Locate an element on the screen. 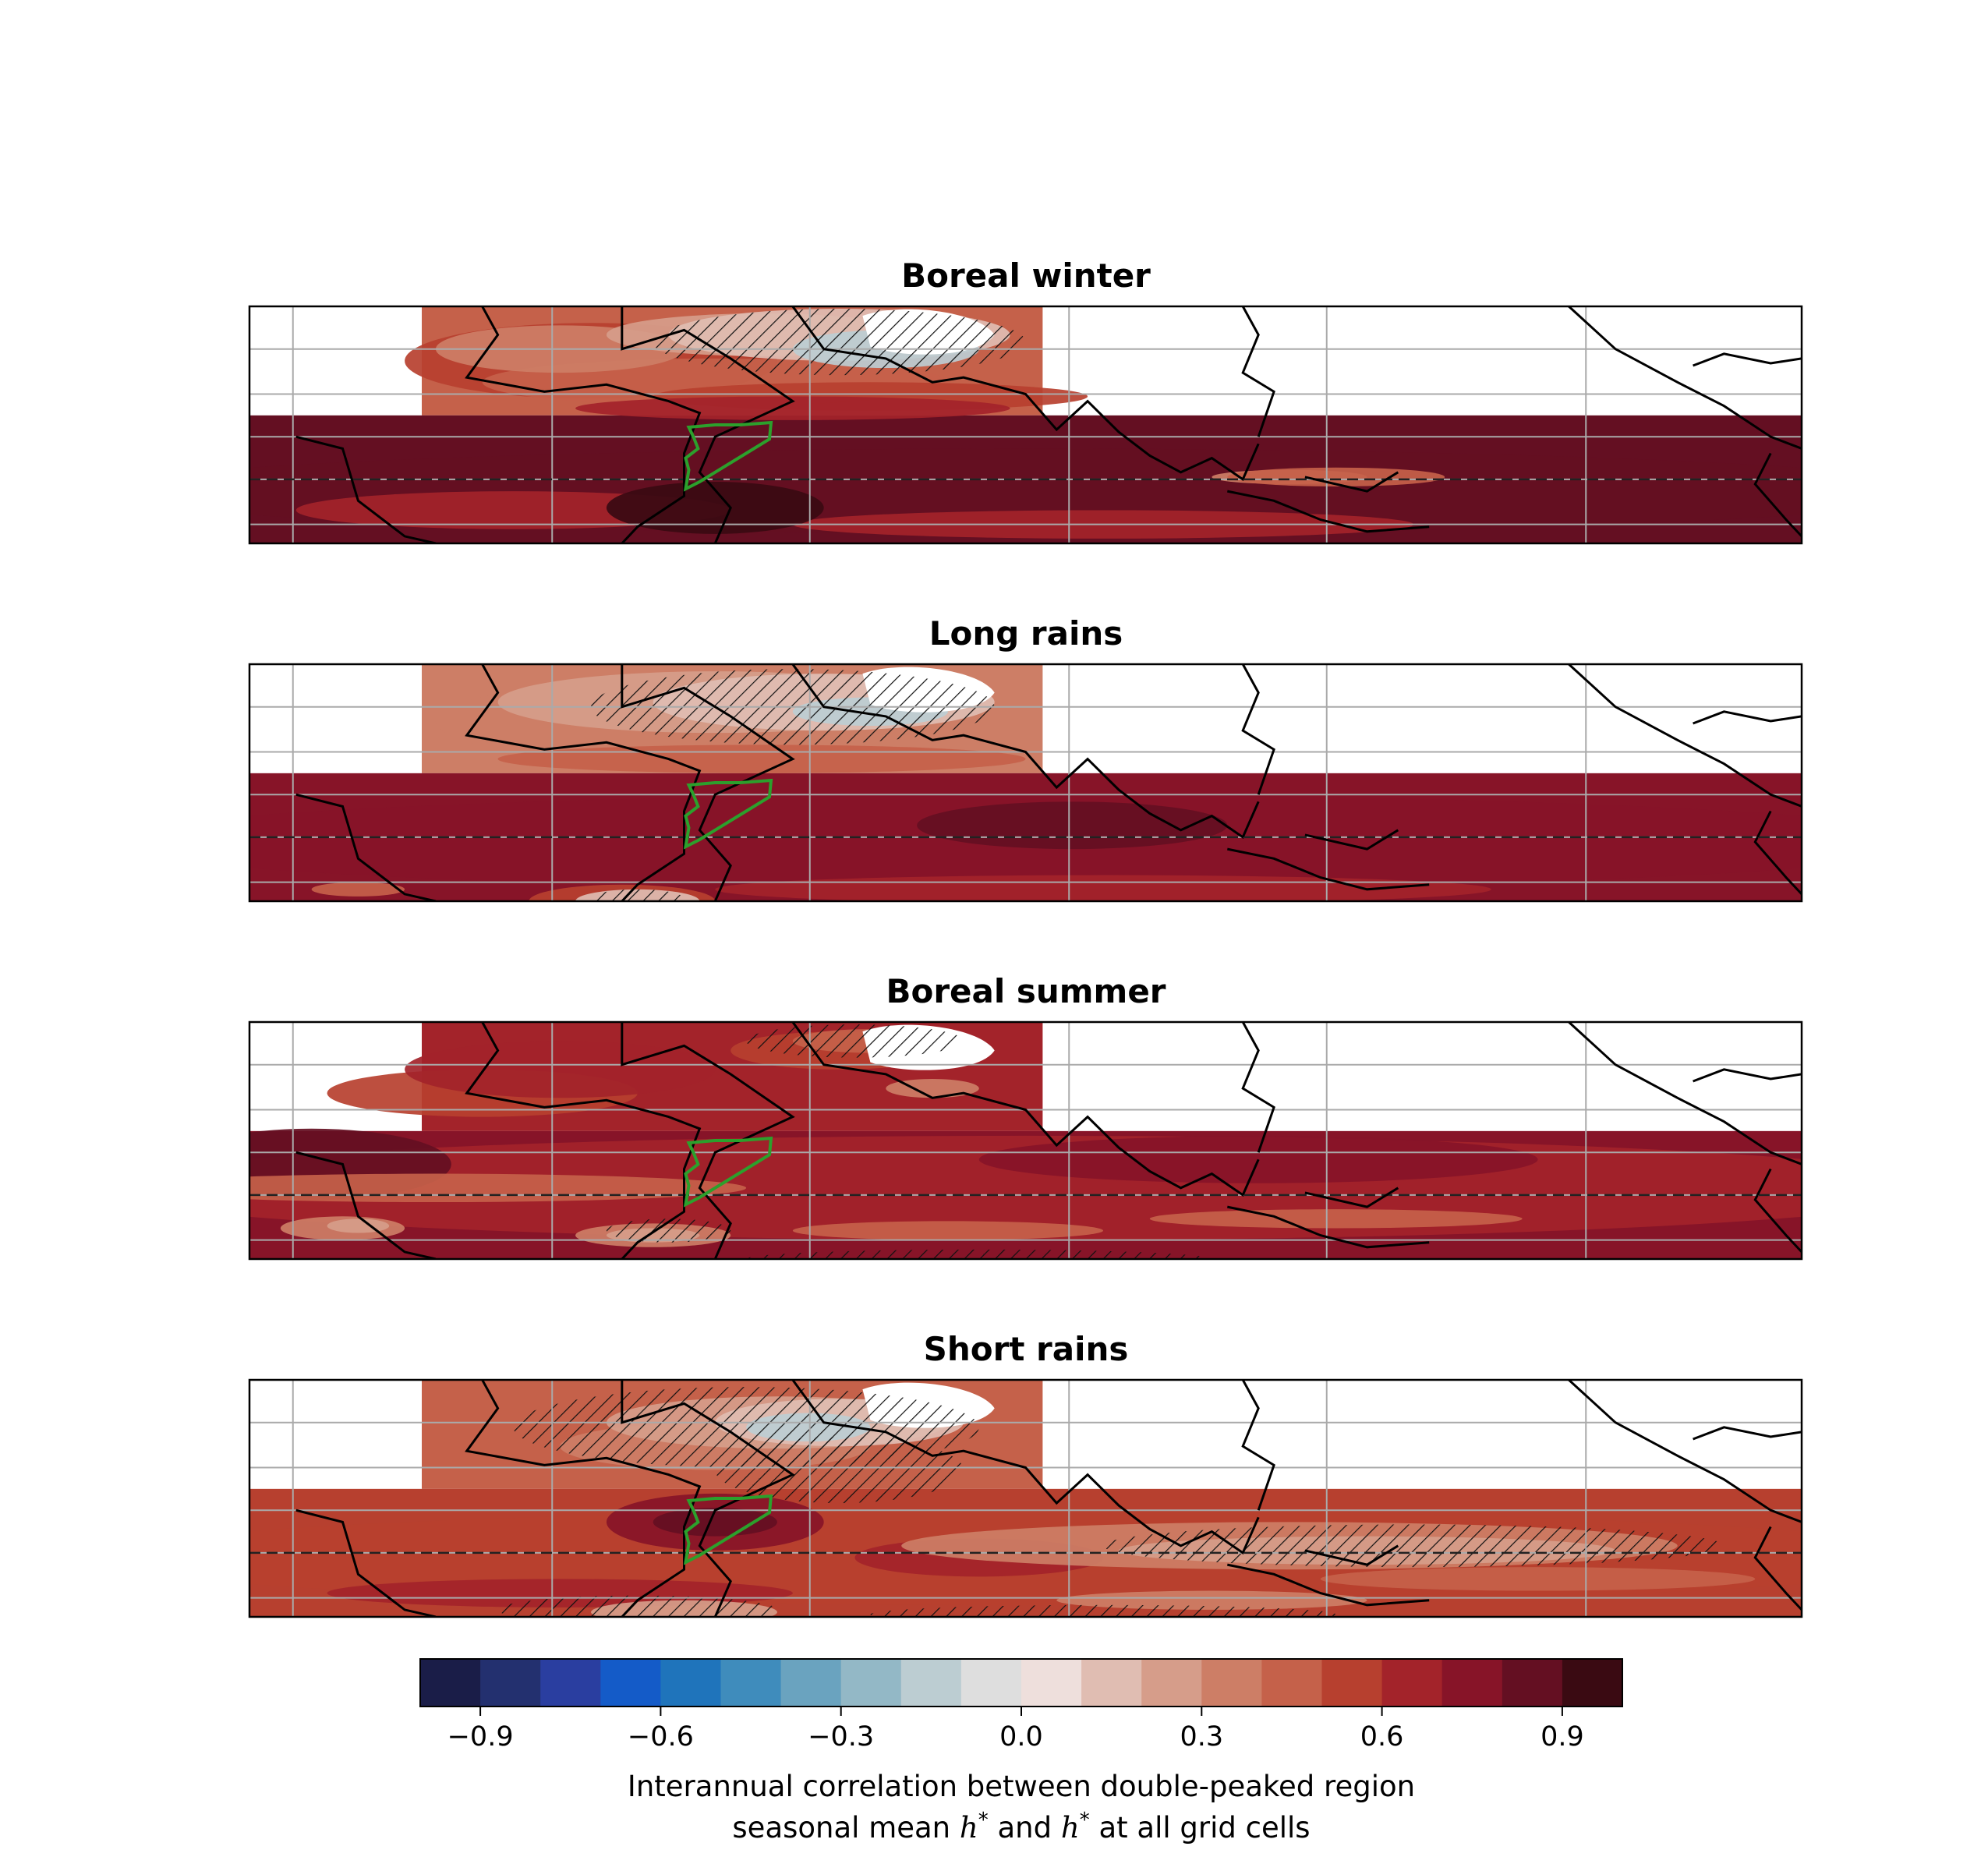 The image size is (1988, 1871). panel-title: Long rains is located at coordinates (1026, 633).